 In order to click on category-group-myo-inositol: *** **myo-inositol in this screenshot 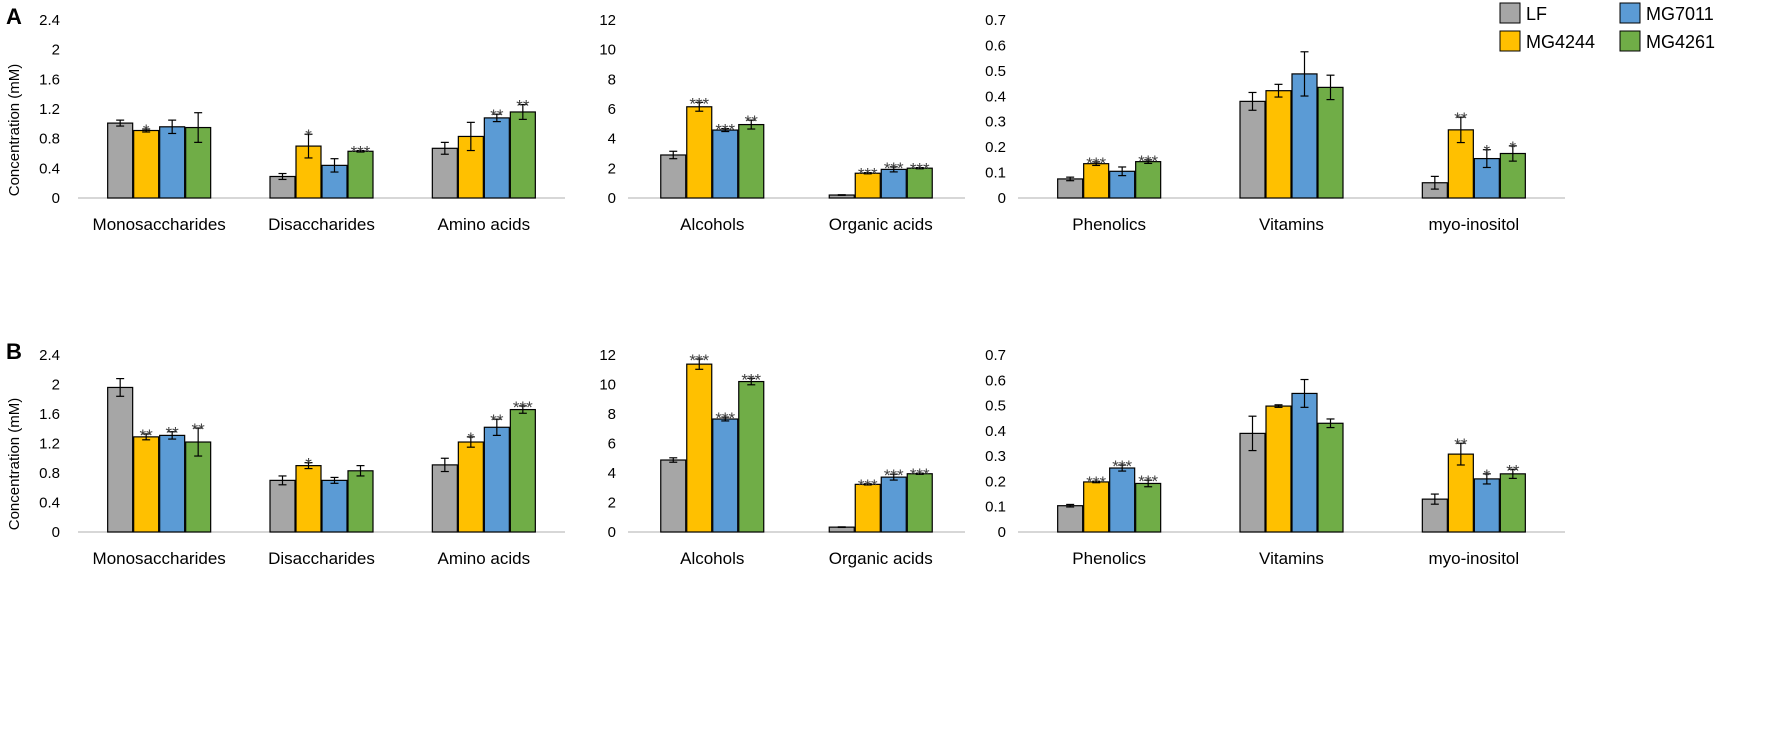, I will do `click(1473, 501)`.